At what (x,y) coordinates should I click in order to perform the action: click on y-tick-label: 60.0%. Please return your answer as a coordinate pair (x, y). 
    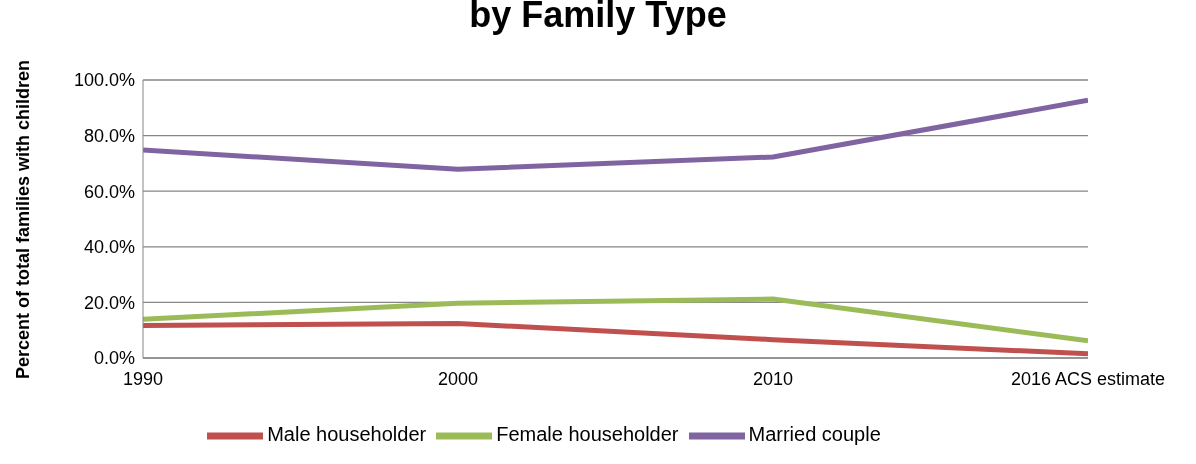
    Looking at the image, I should click on (109, 191).